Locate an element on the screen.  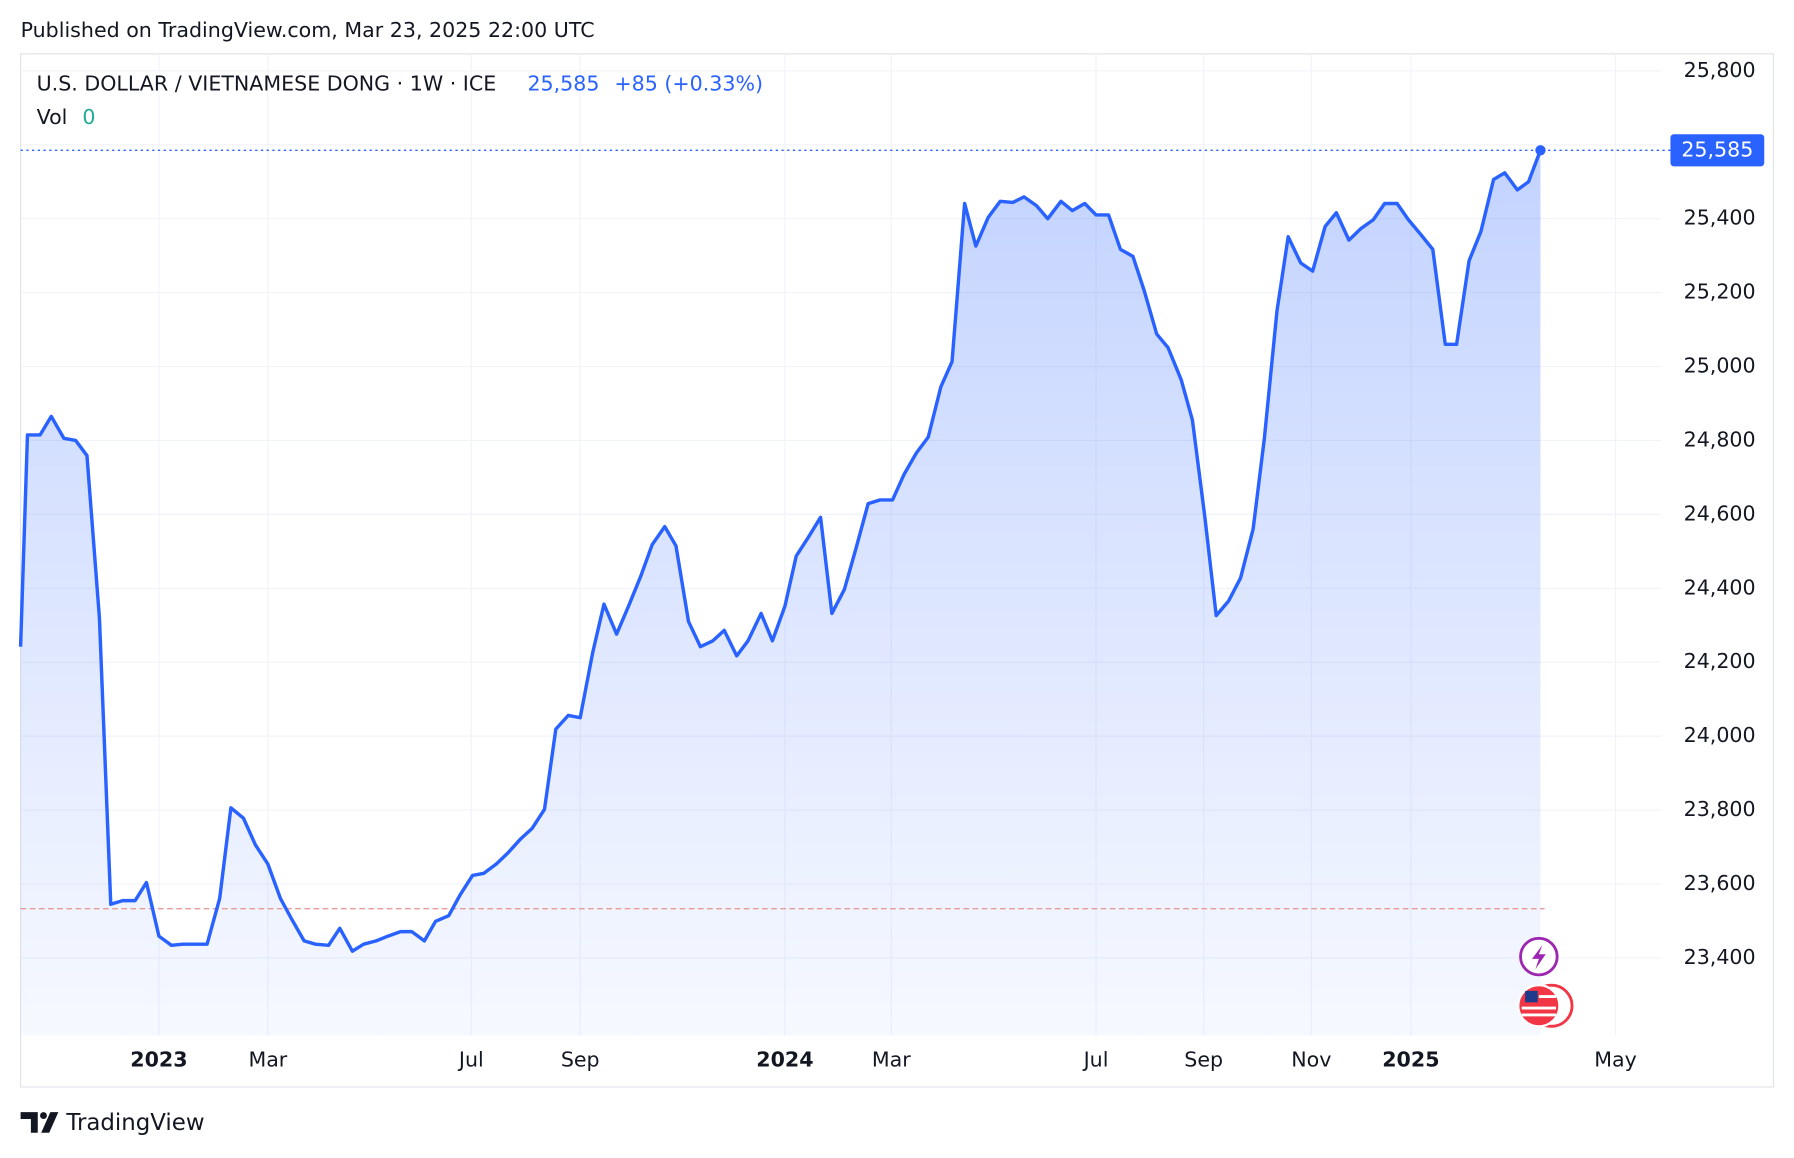
y-tick-label: 23,600 is located at coordinates (1720, 883).